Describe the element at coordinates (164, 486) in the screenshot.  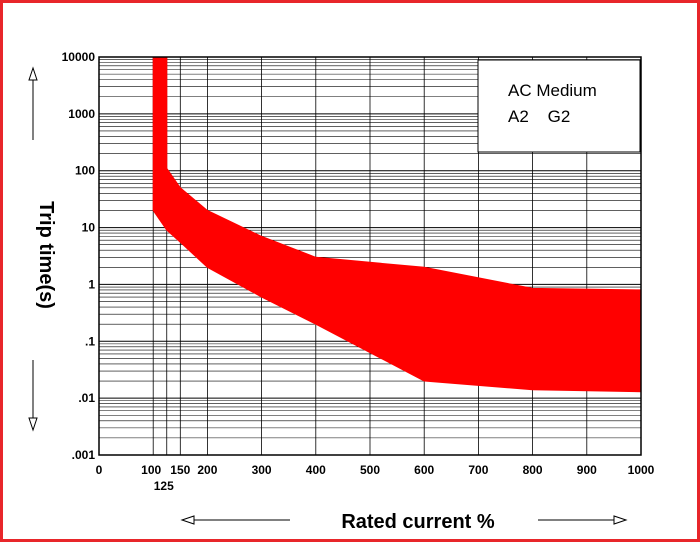
I see `x-tick-label: 125` at that location.